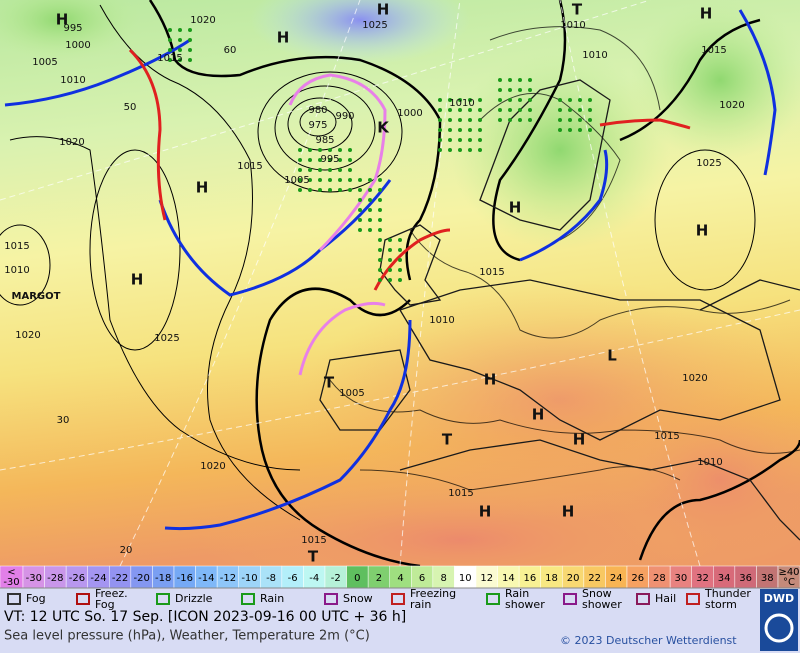 Image resolution: width=800 pixels, height=653 pixels. I want to click on scale-label: °C, so click(789, 582).